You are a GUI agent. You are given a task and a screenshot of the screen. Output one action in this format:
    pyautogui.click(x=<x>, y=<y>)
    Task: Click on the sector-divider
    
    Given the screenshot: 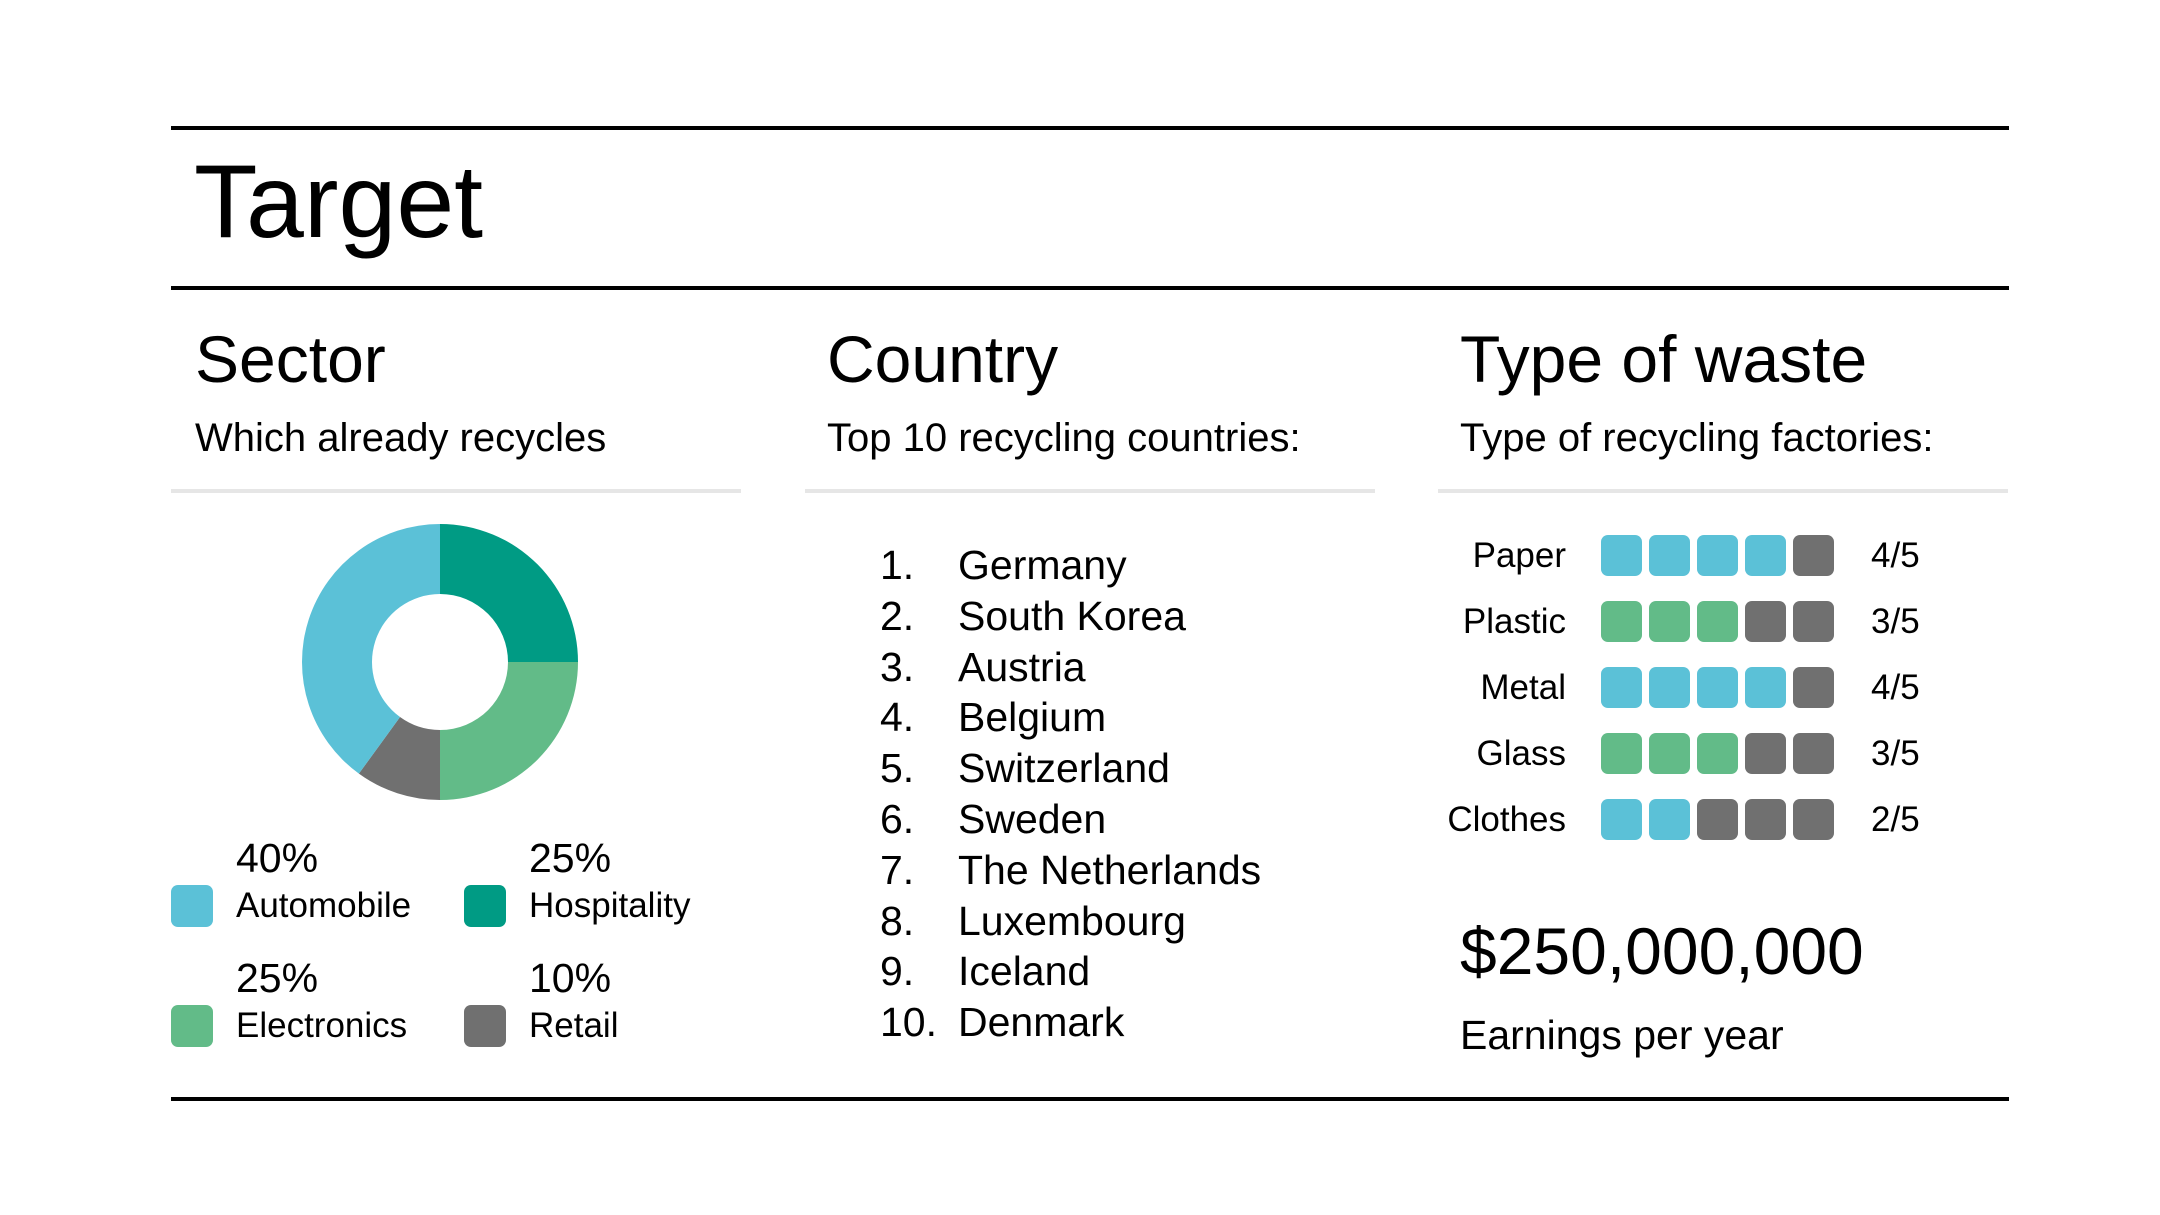 What is the action you would take?
    pyautogui.click(x=456, y=491)
    